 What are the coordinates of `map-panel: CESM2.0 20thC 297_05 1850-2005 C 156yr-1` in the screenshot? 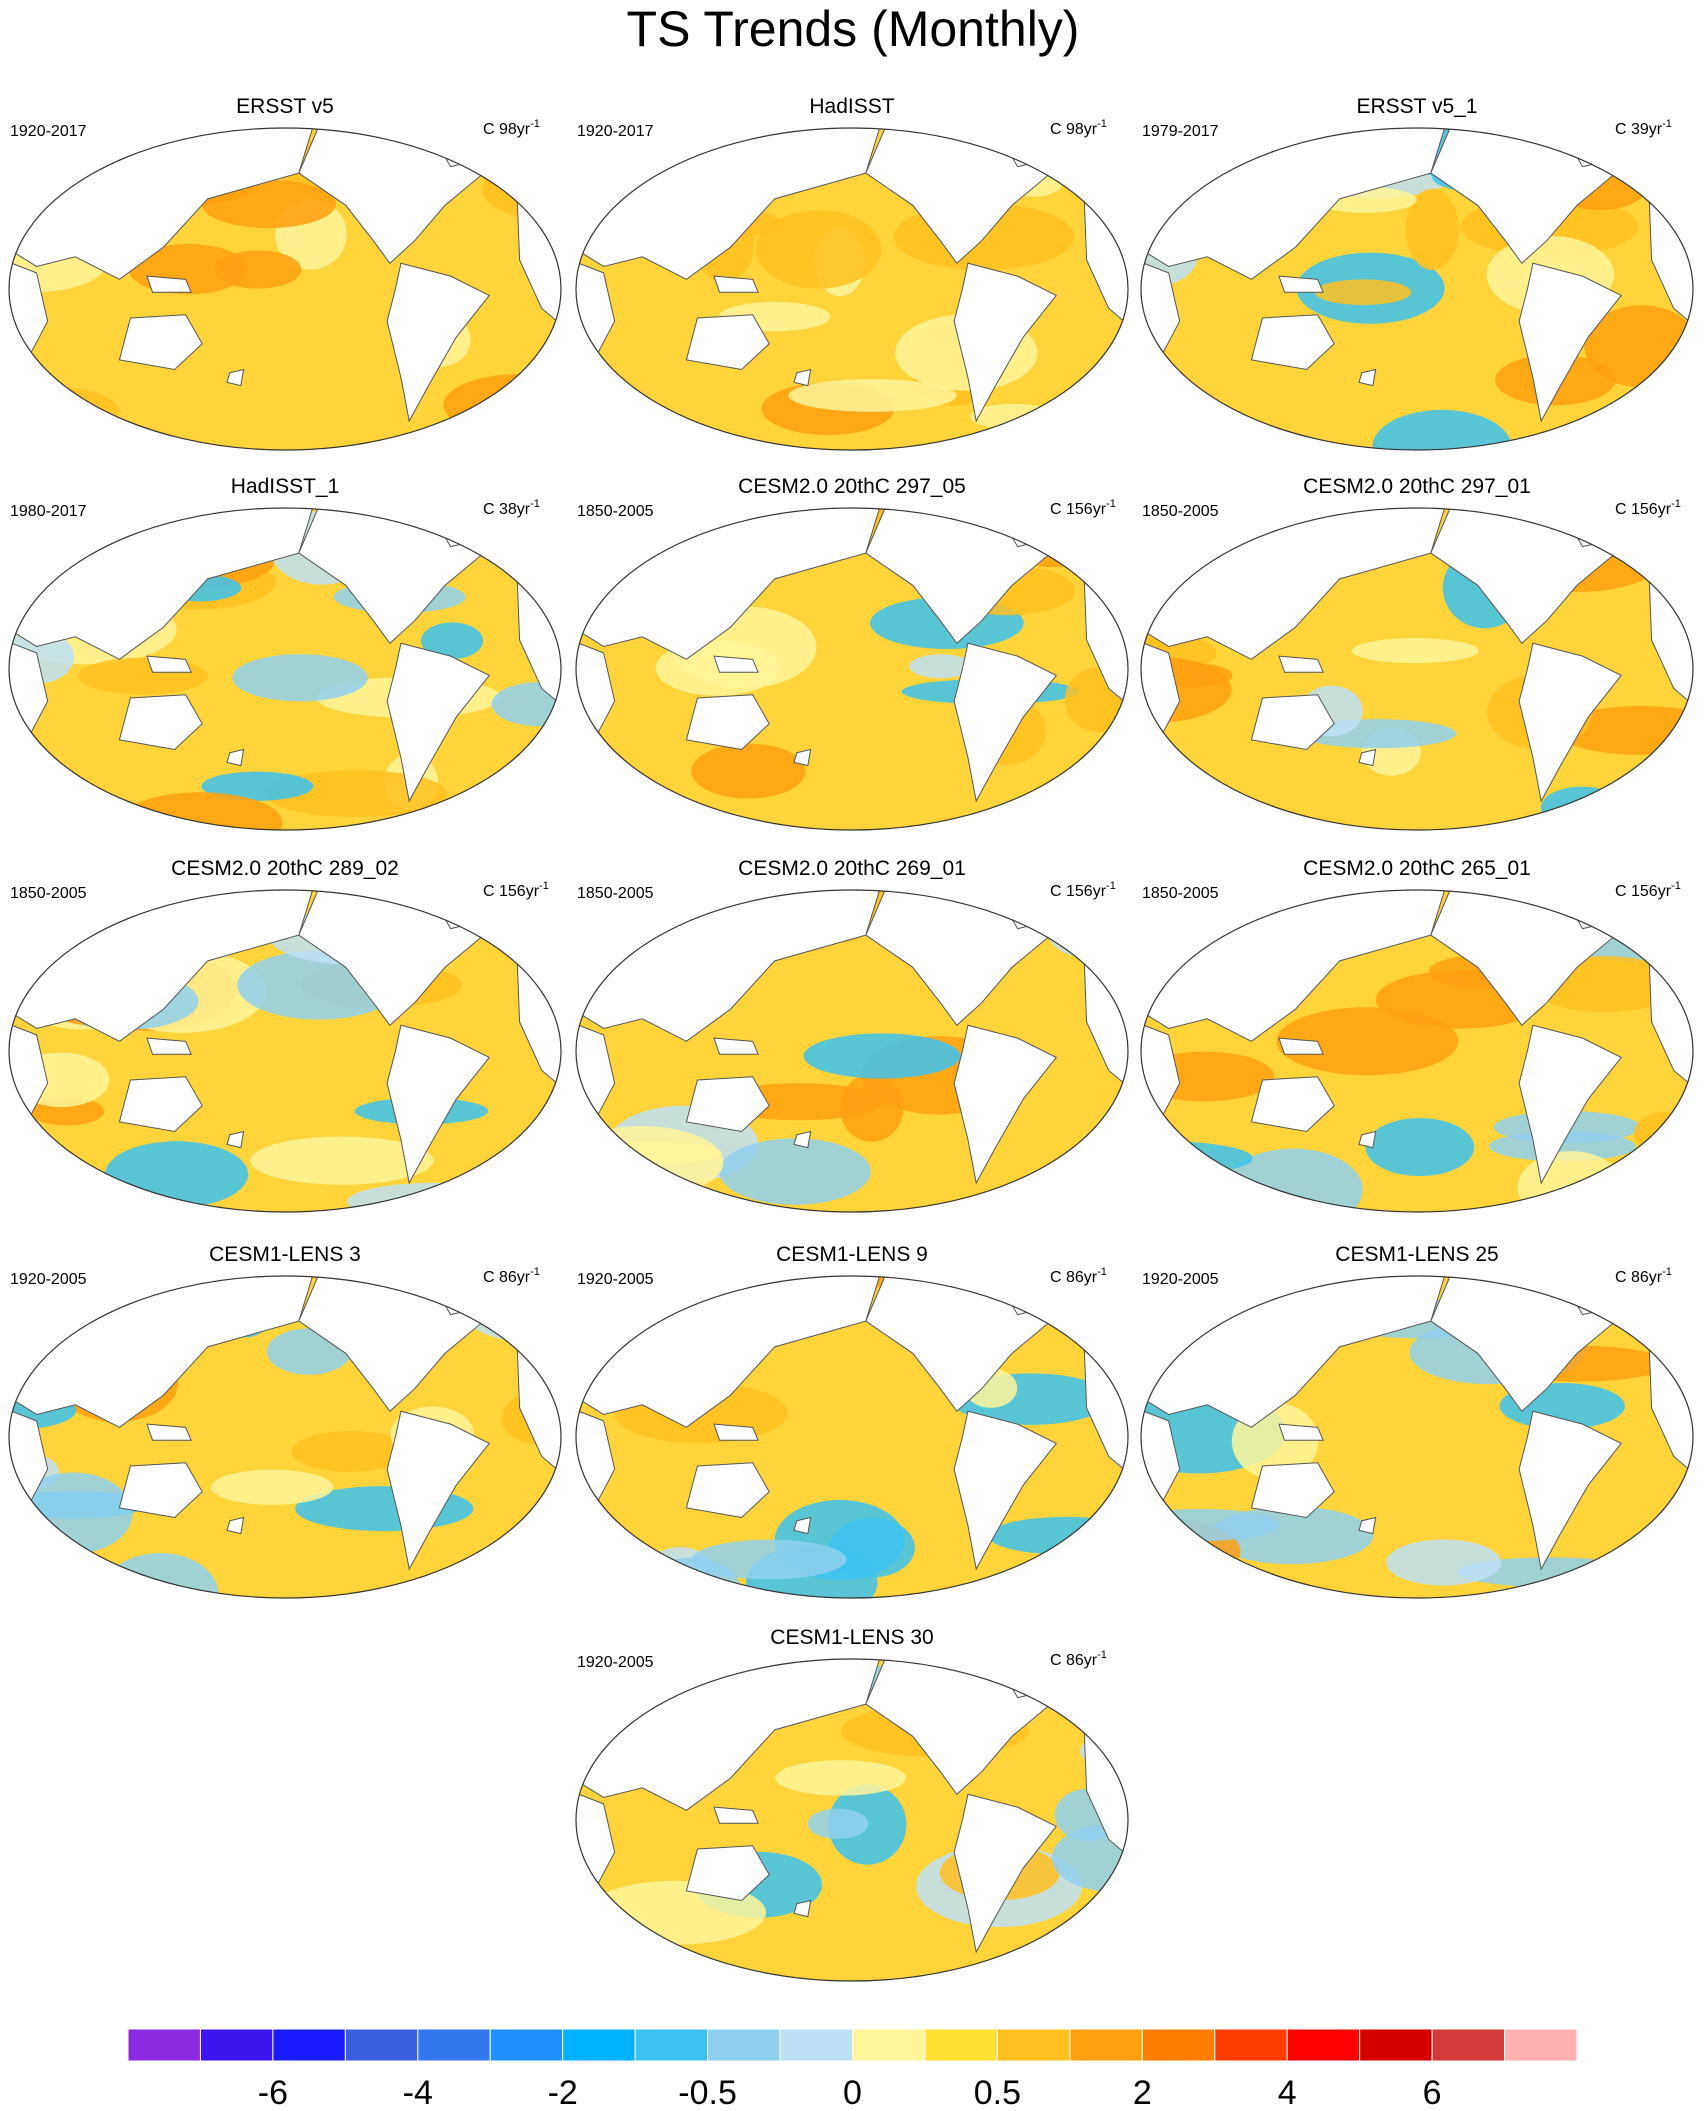 It's located at (852, 653).